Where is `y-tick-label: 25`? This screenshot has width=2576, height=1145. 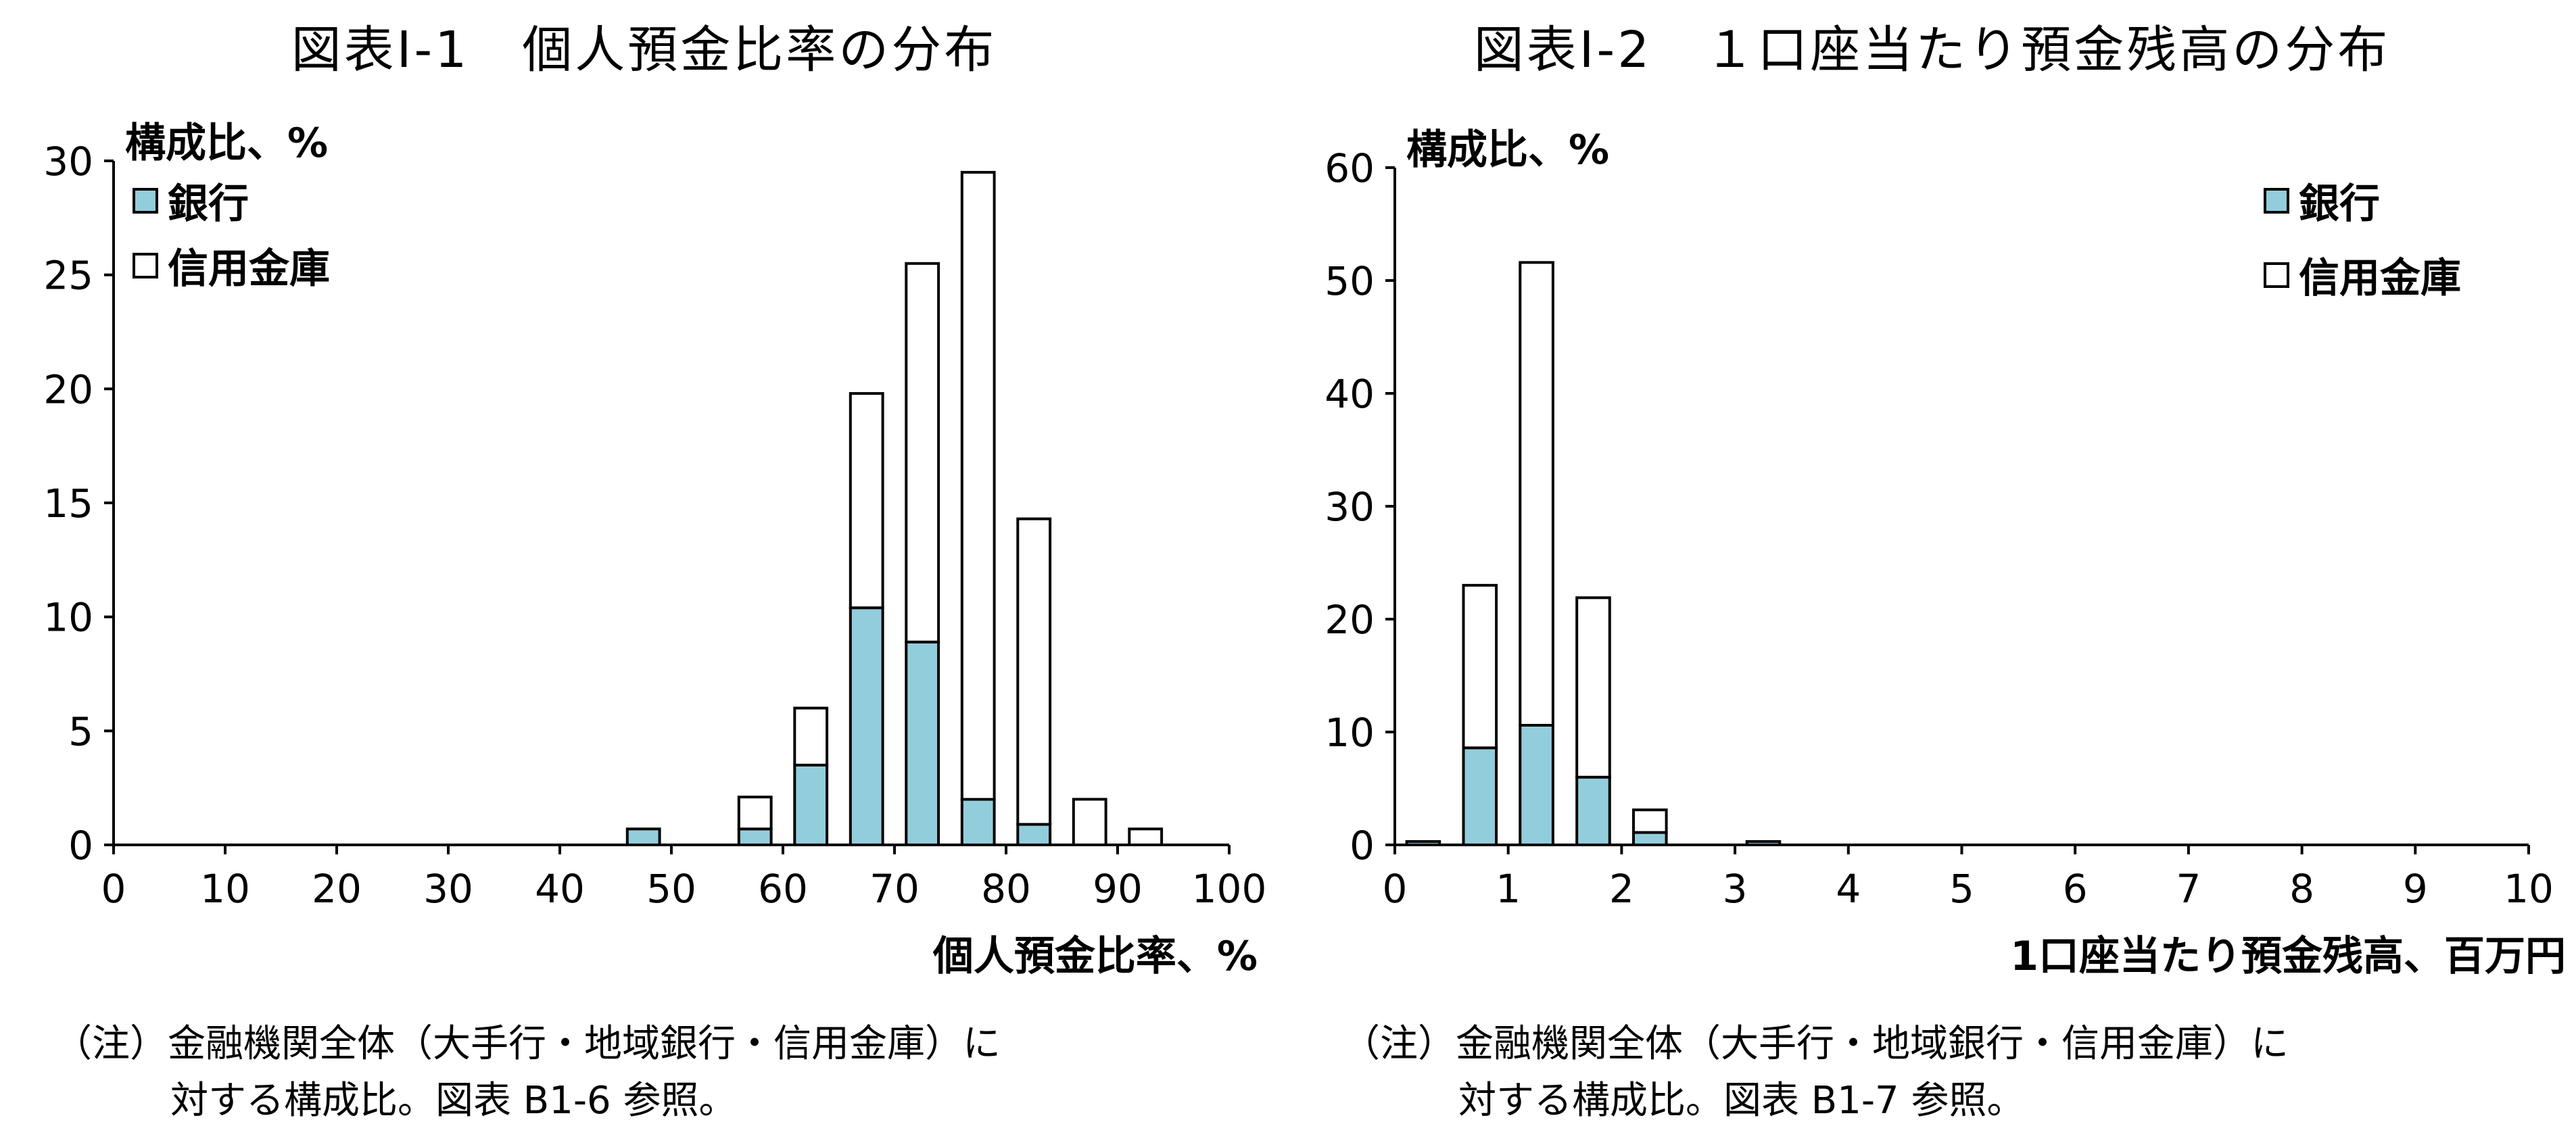 y-tick-label: 25 is located at coordinates (68, 276).